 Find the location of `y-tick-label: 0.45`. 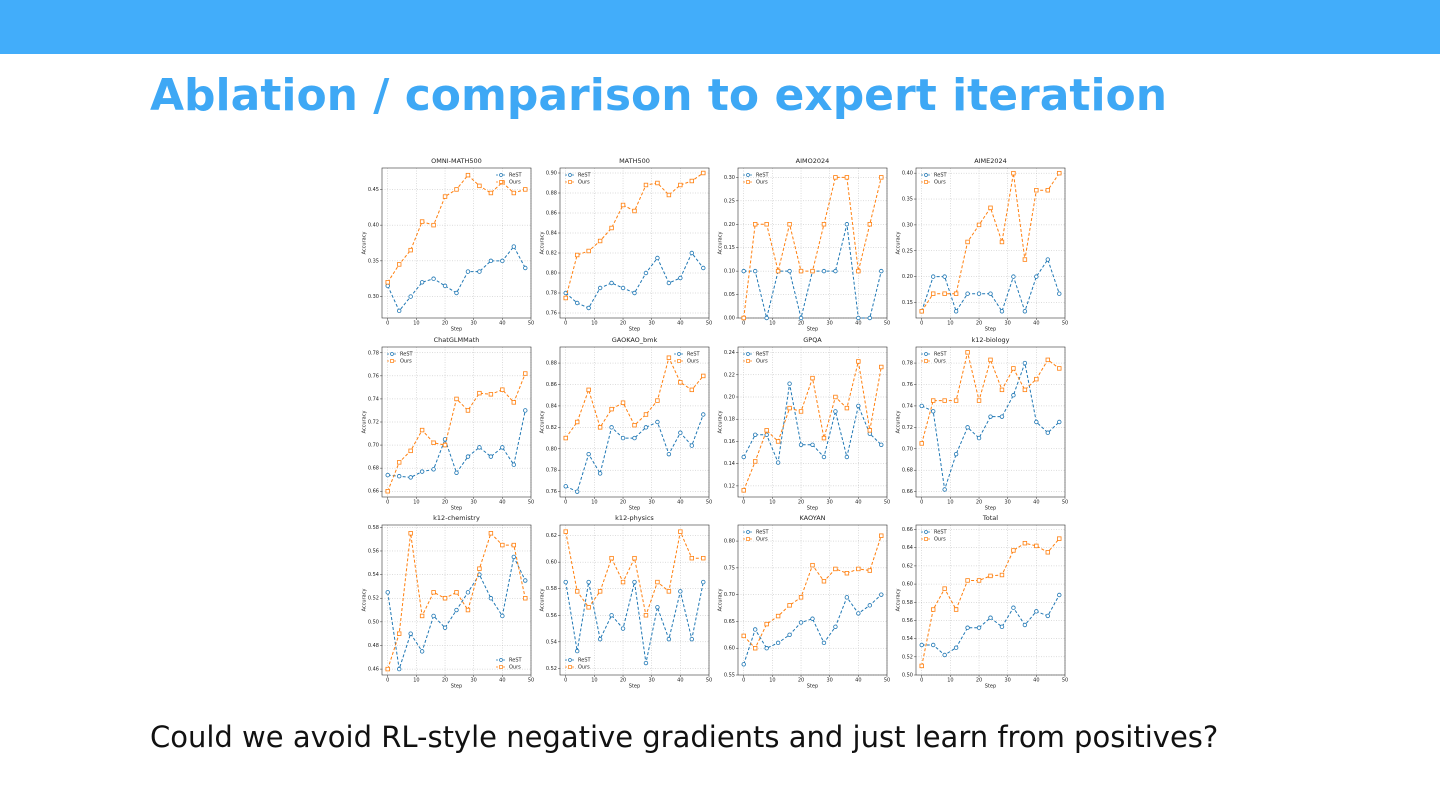

y-tick-label: 0.45 is located at coordinates (373, 190).